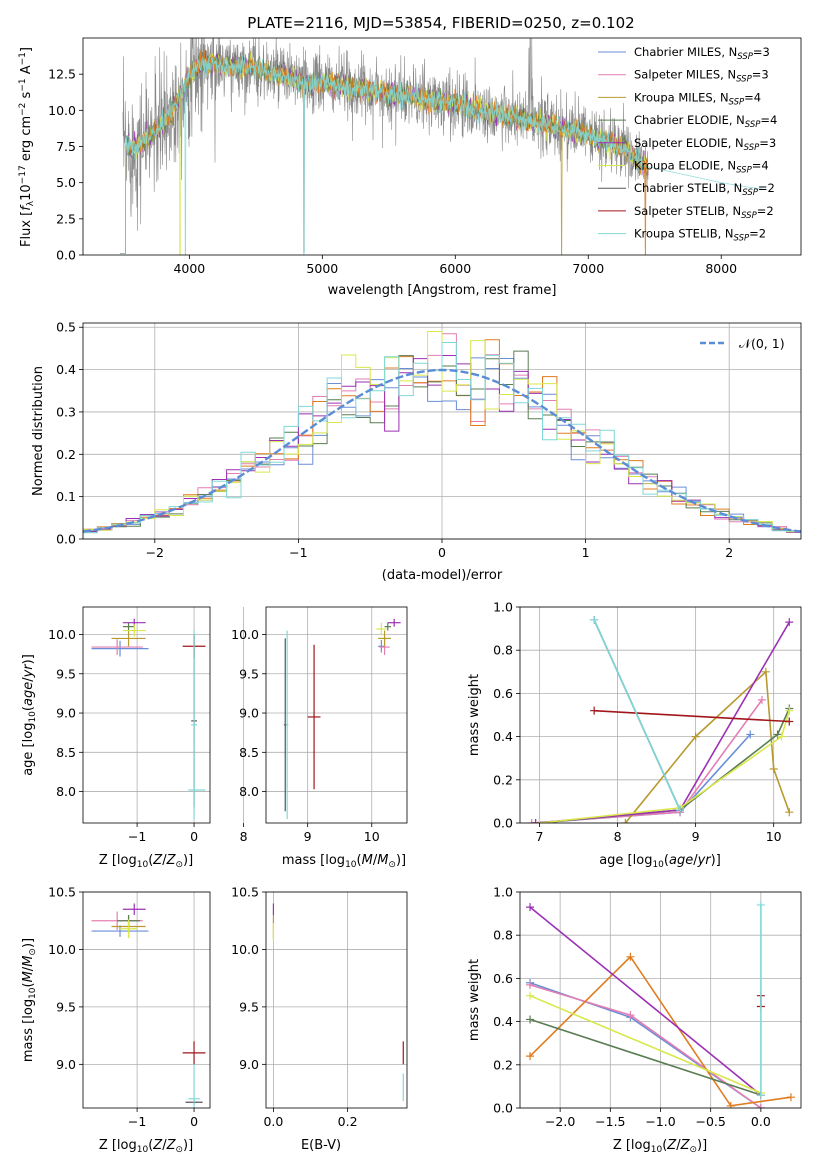 Image resolution: width=819 pixels, height=1174 pixels. What do you see at coordinates (137, 1121) in the screenshot?
I see `x-tick-label: −1` at bounding box center [137, 1121].